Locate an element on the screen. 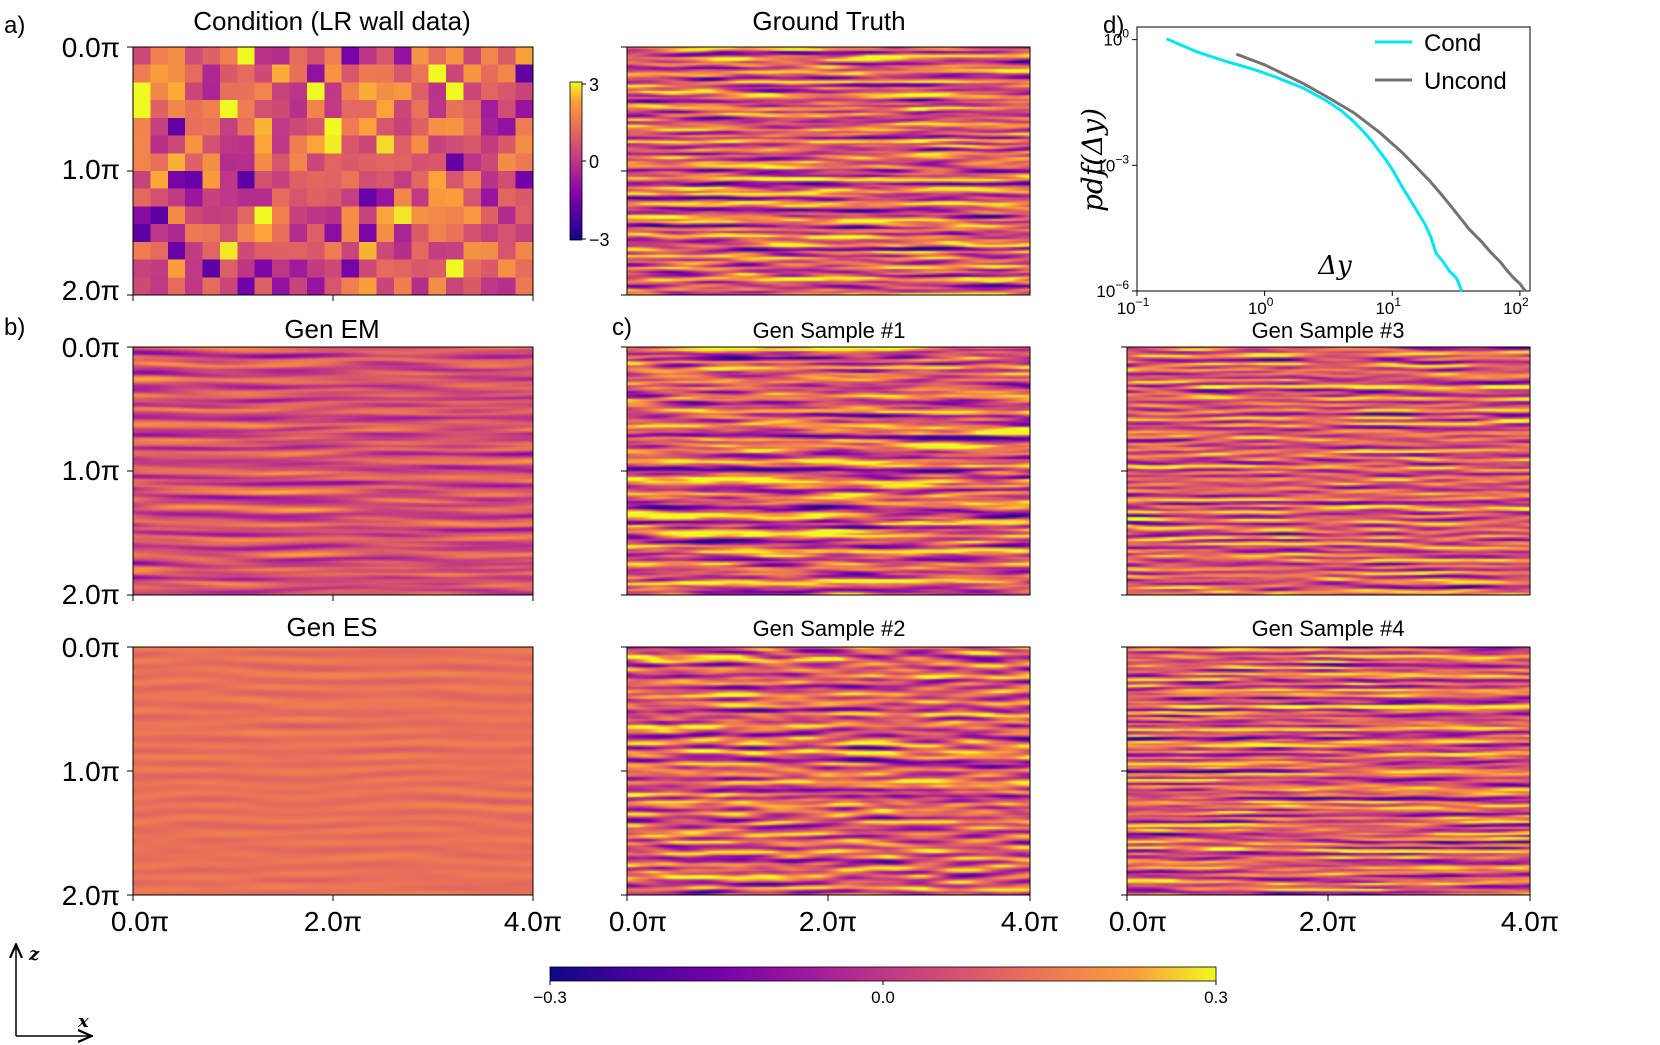 The height and width of the screenshot is (1045, 1660). panel-gen-em: Gen EM is located at coordinates (333, 455).